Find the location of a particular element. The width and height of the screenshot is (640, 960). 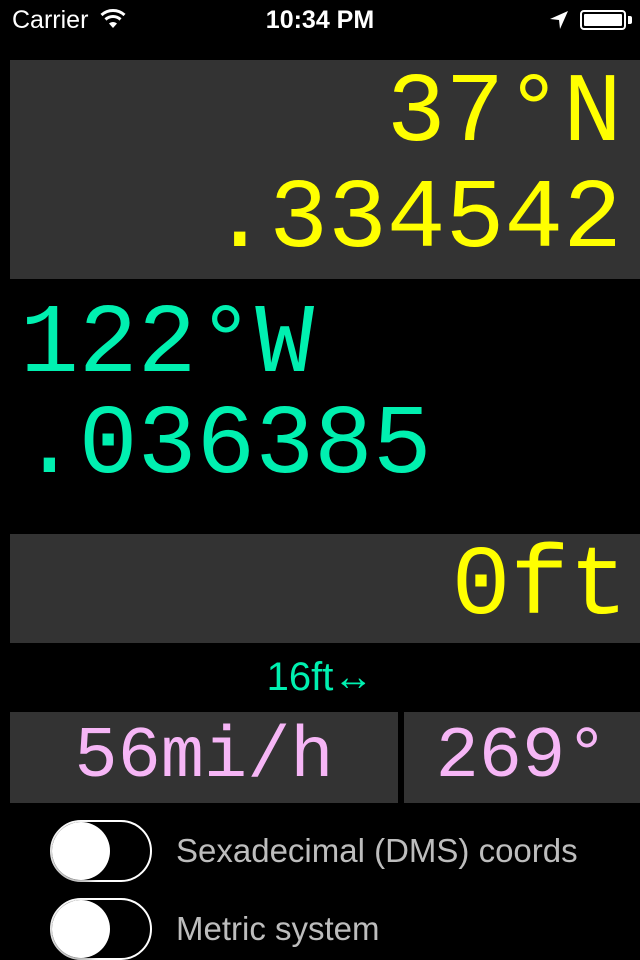

dms-toggle-label: Sexadecimal (DMS) coords is located at coordinates (377, 850).